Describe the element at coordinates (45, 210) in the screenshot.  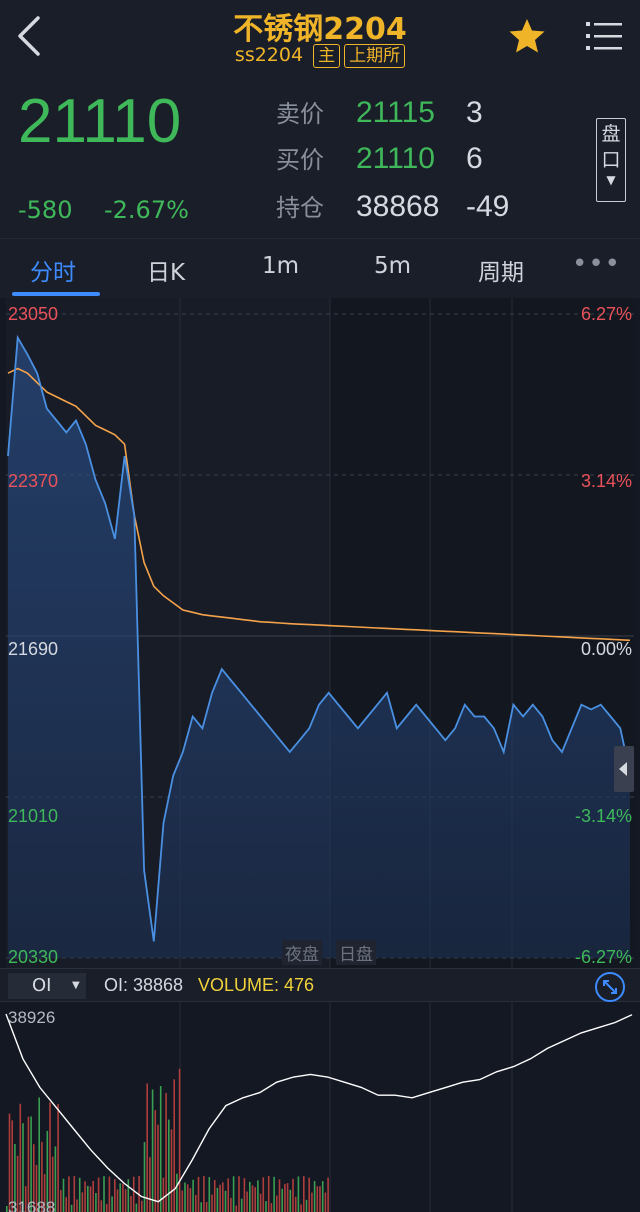
I see `price-change: -580` at that location.